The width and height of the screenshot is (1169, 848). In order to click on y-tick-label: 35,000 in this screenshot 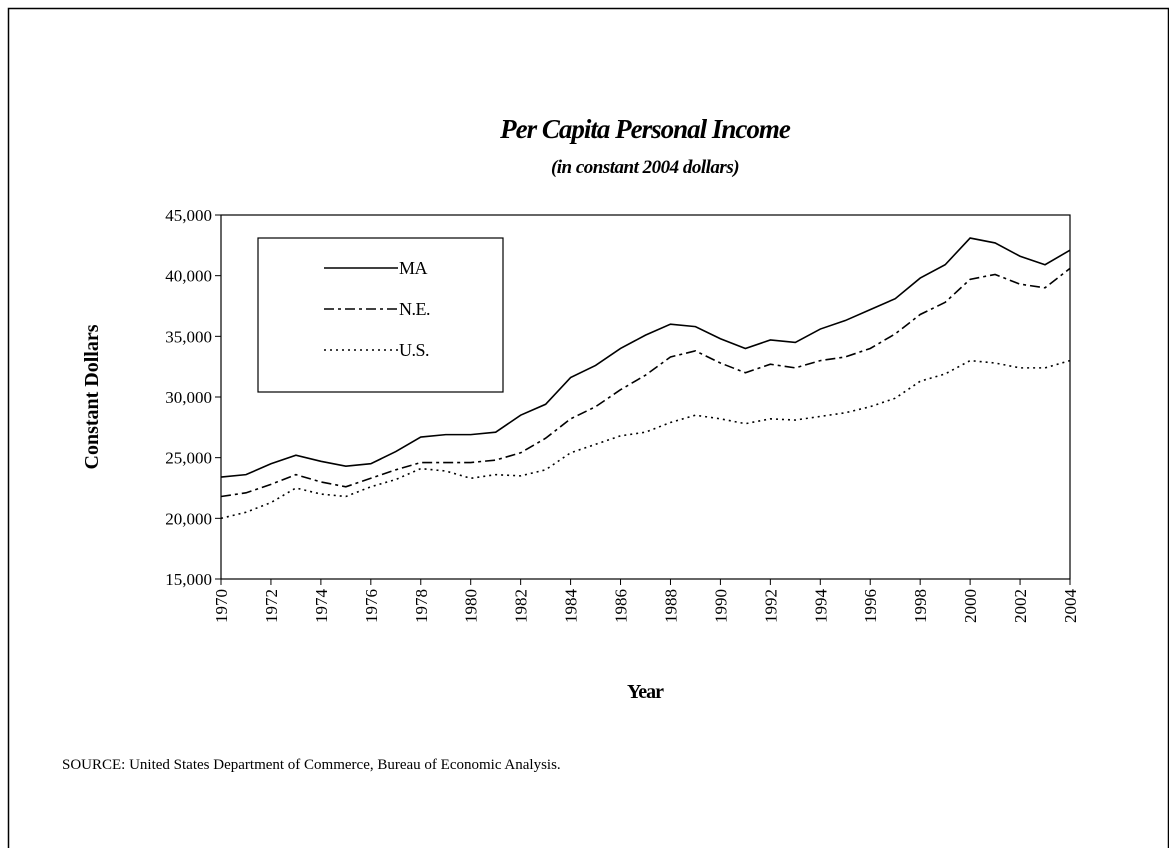, I will do `click(188, 336)`.